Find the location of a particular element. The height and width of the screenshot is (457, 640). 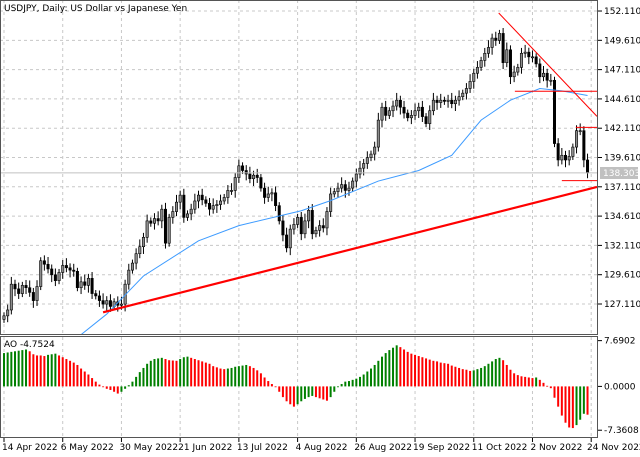

price-tick-label: 129.610 is located at coordinates (622, 276).